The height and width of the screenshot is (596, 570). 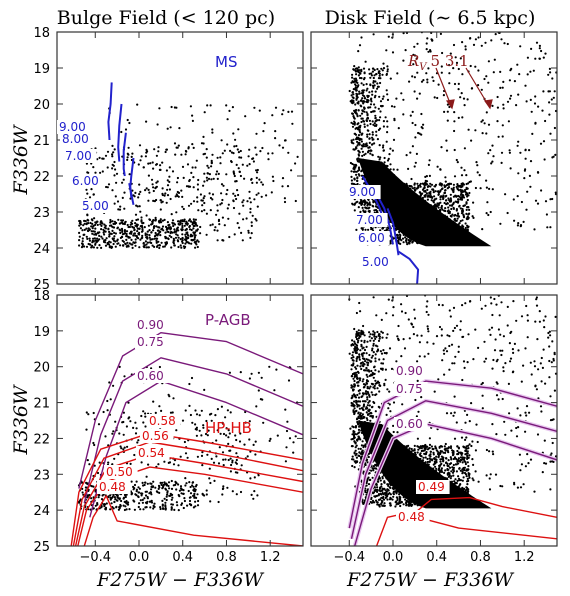 I want to click on xlabel-left: F275W − F336W, so click(x=180, y=580).